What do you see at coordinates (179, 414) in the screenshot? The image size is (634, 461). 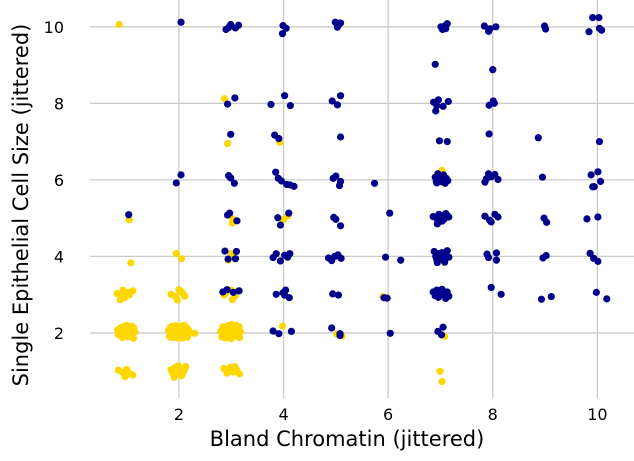 I see `x-tick-label: 2` at bounding box center [179, 414].